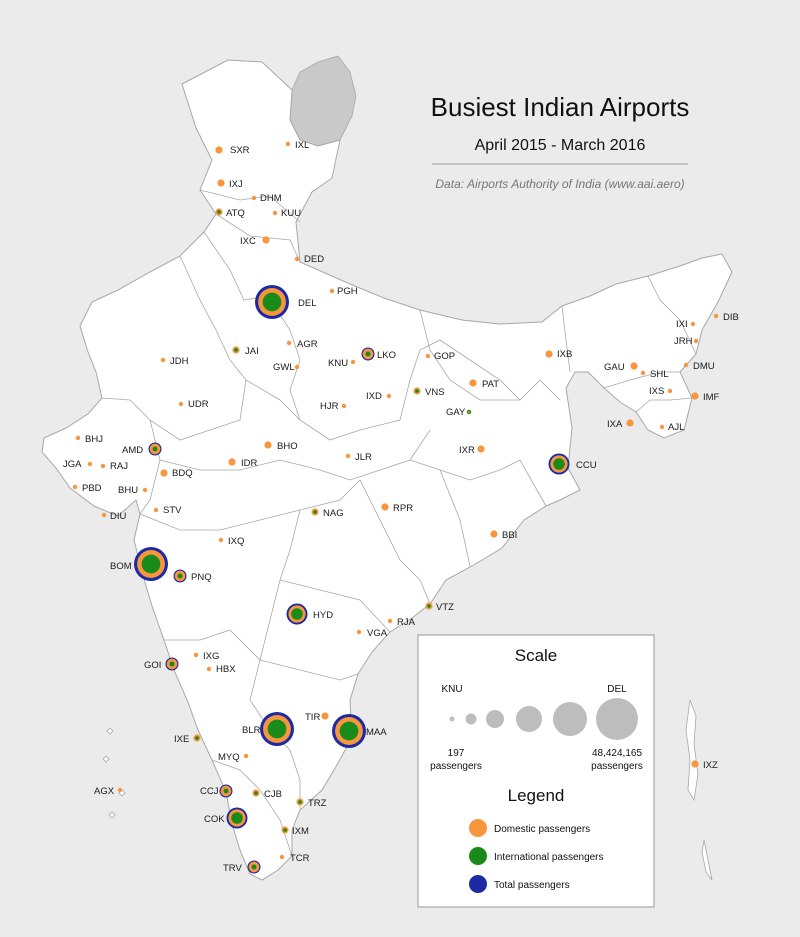 Image resolution: width=800 pixels, height=937 pixels. Describe the element at coordinates (509, 535) in the screenshot. I see `airport-label: BBI` at that location.